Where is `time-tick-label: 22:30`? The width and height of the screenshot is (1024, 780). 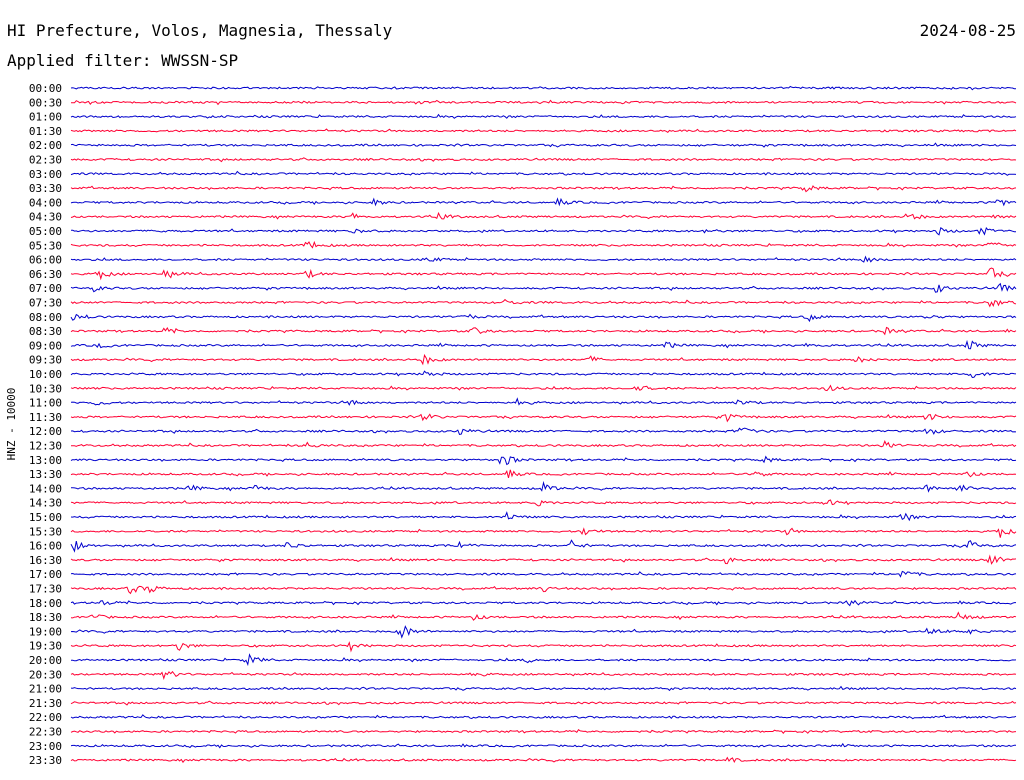
time-tick-label: 22:30 is located at coordinates (45, 732).